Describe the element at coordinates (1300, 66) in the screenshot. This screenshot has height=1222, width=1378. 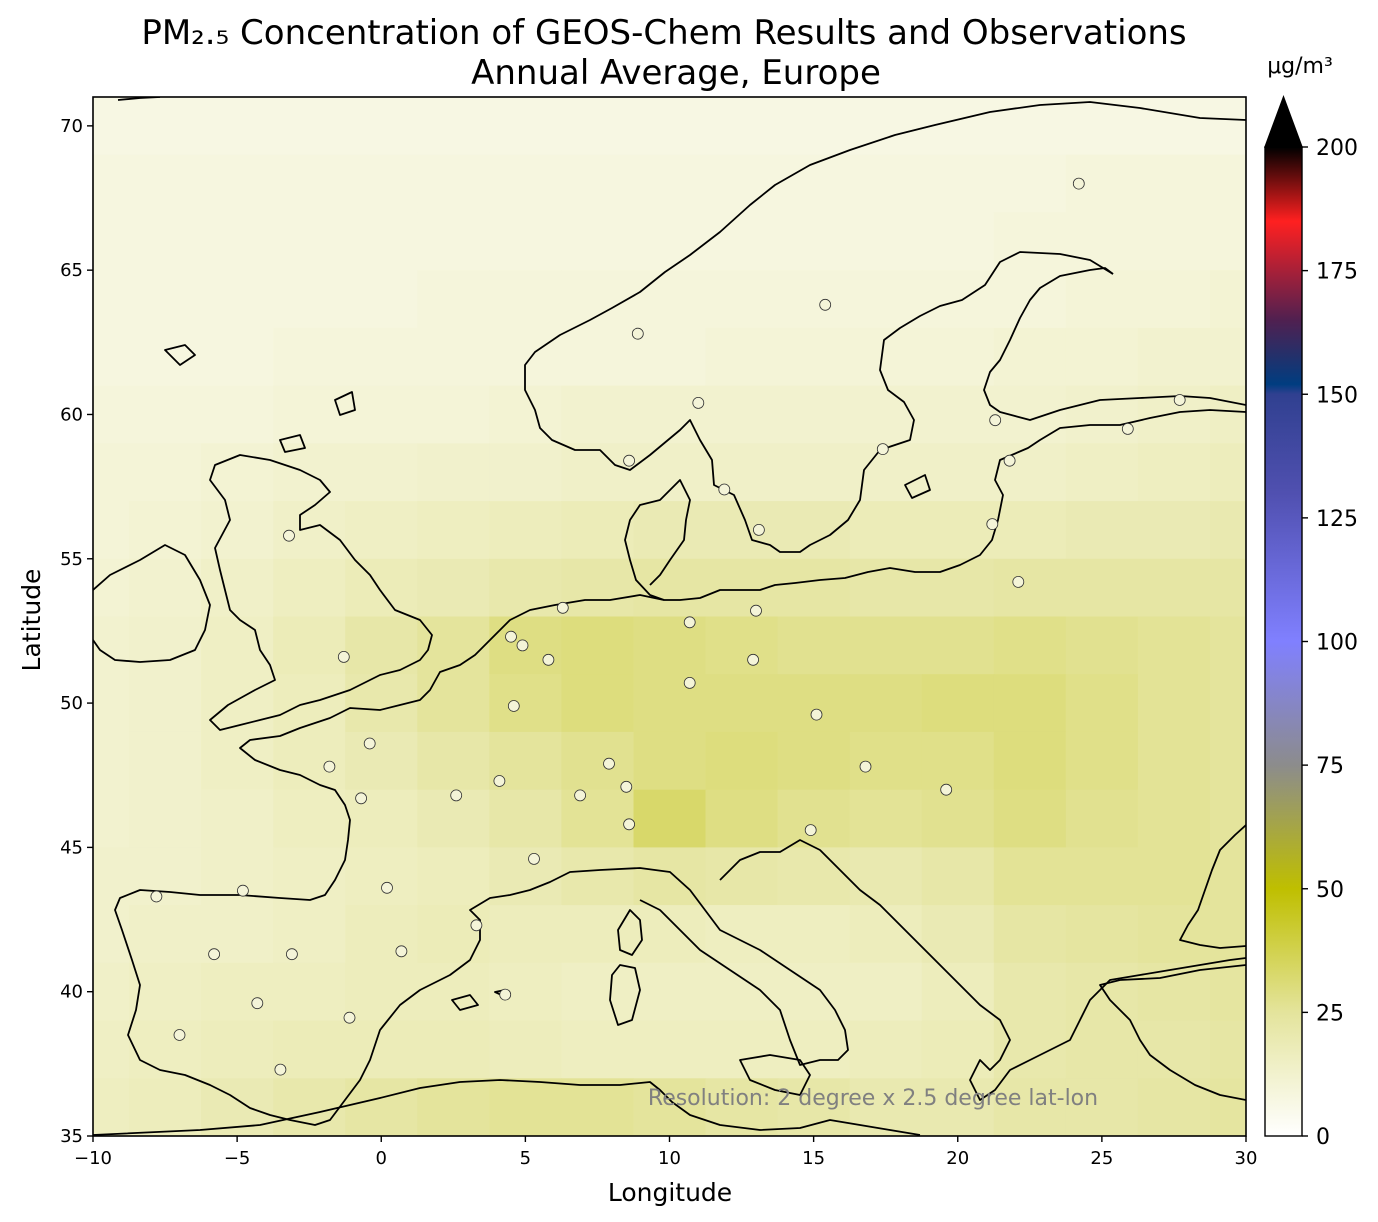
I see `colorbar-unit-label: μg/m³` at that location.